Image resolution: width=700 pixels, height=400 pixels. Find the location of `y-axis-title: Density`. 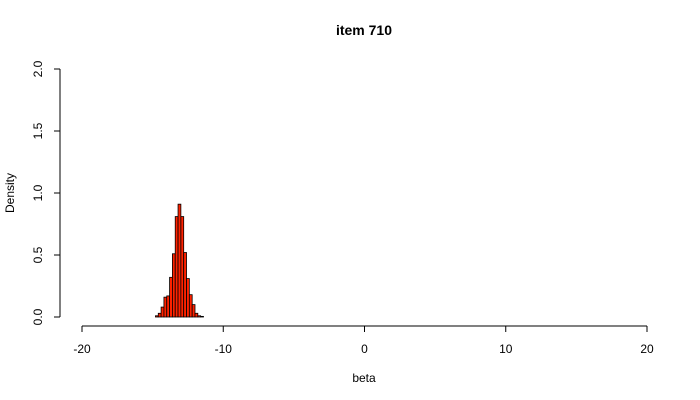

y-axis-title: Density is located at coordinates (10, 193).